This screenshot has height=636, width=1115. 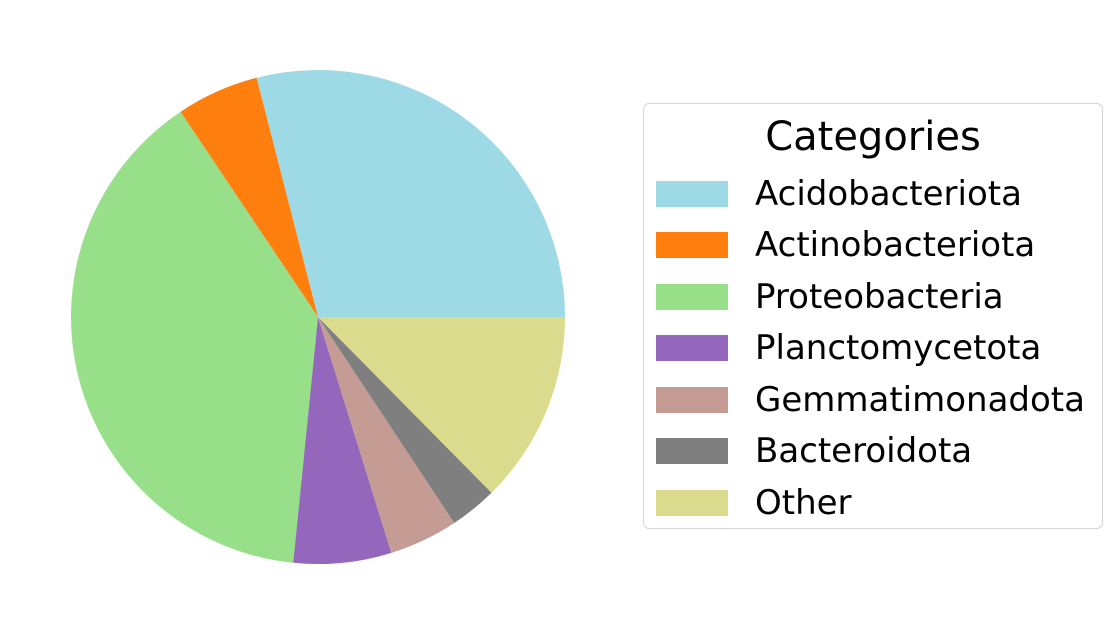 I want to click on legend-label: Actinobacteriota, so click(x=895, y=245).